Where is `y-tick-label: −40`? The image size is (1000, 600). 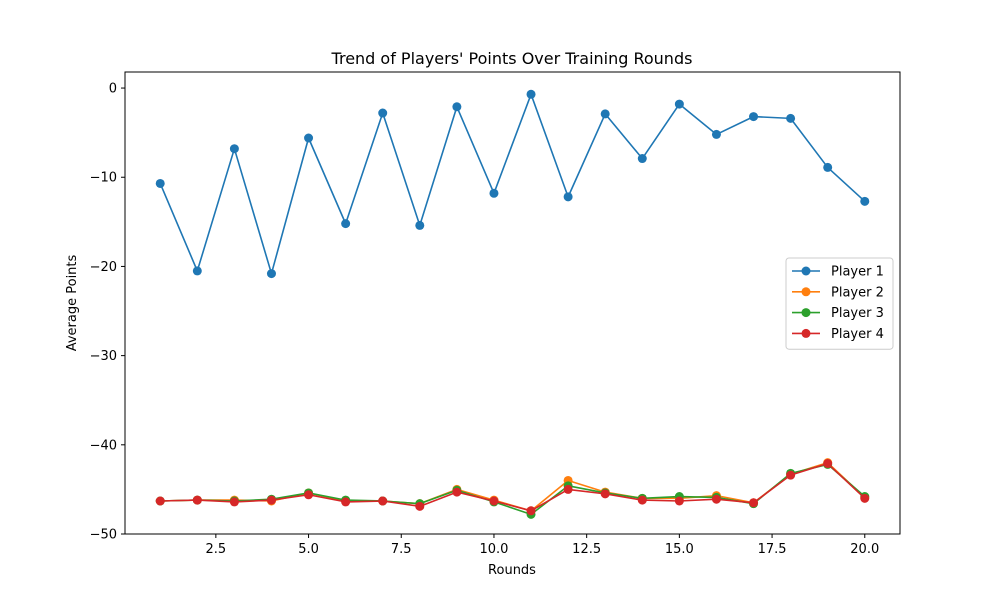
y-tick-label: −40 is located at coordinates (103, 445).